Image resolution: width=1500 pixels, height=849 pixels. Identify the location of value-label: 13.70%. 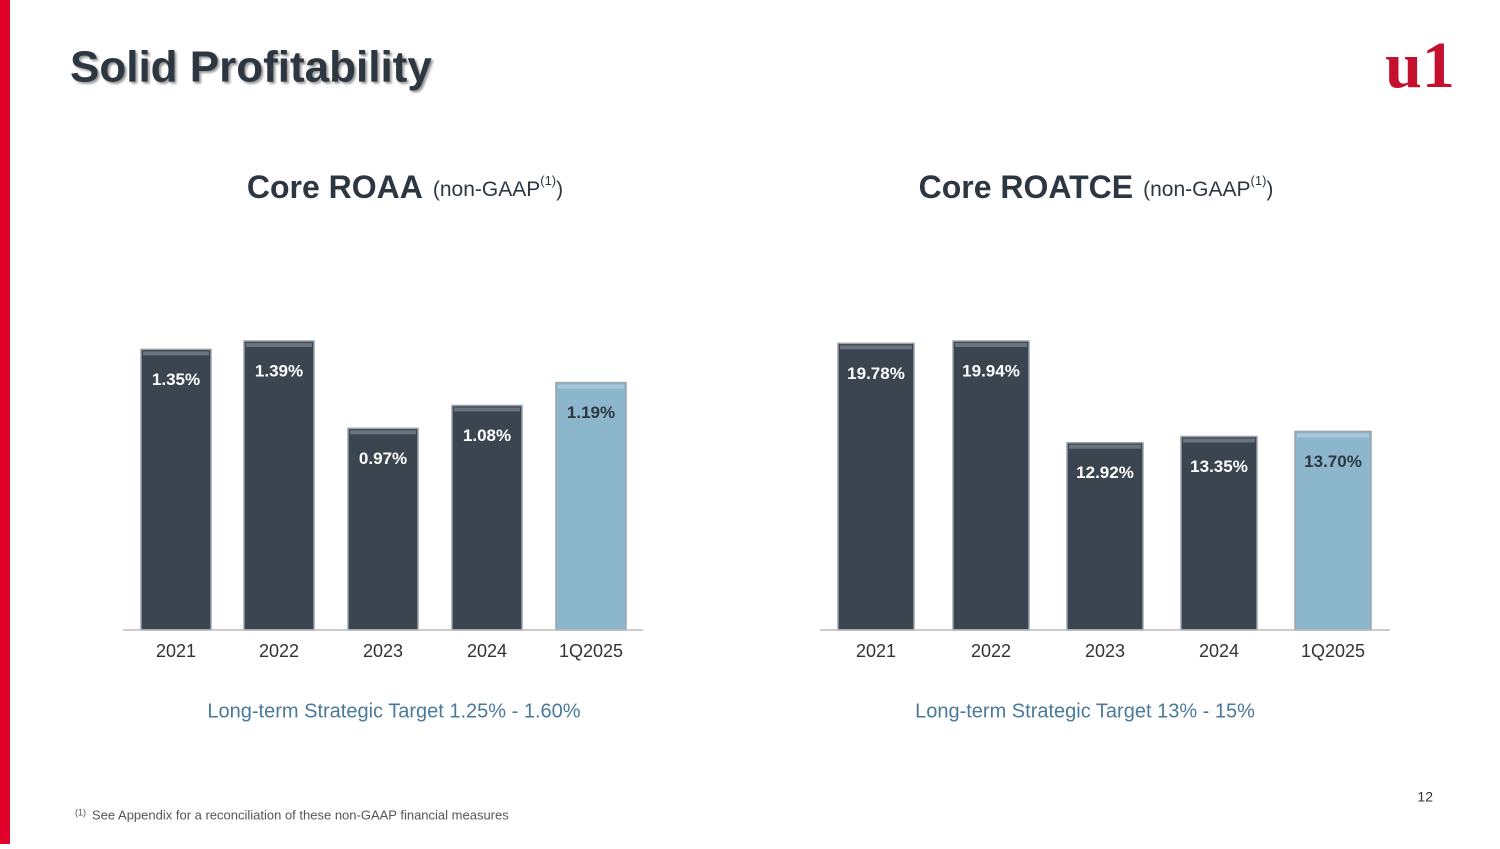
(1333, 461).